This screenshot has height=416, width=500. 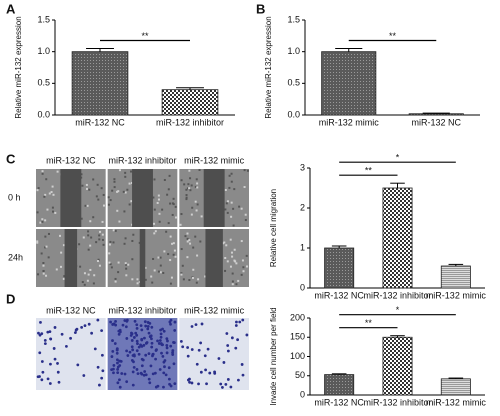 I want to click on significance-label: *, so click(x=398, y=158).